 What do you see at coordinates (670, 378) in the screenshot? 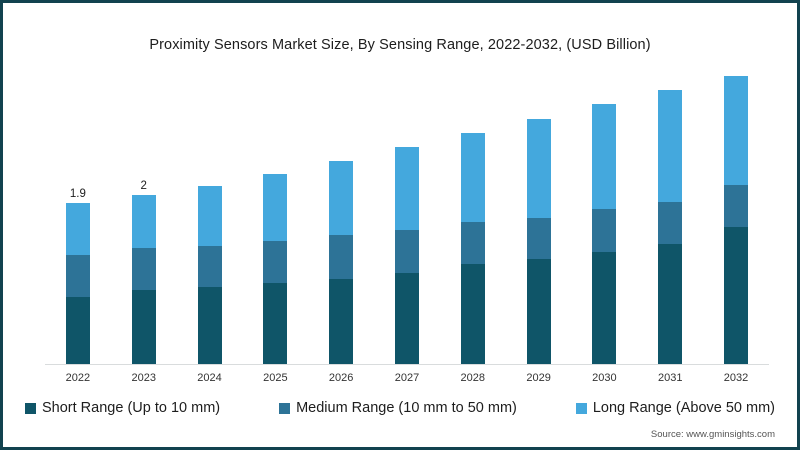
I see `x-tick-2031: 2031` at bounding box center [670, 378].